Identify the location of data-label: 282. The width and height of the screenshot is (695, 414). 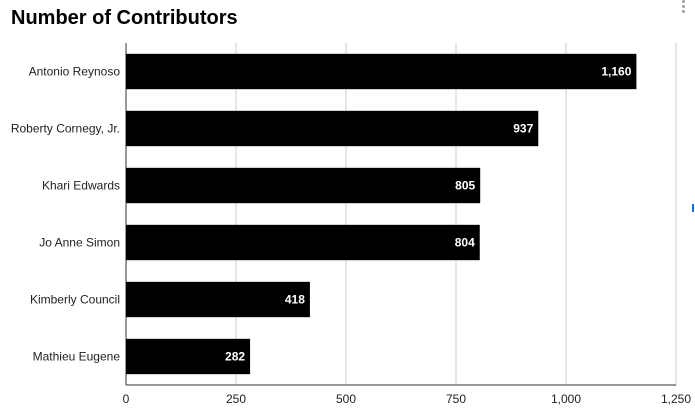
(235, 357).